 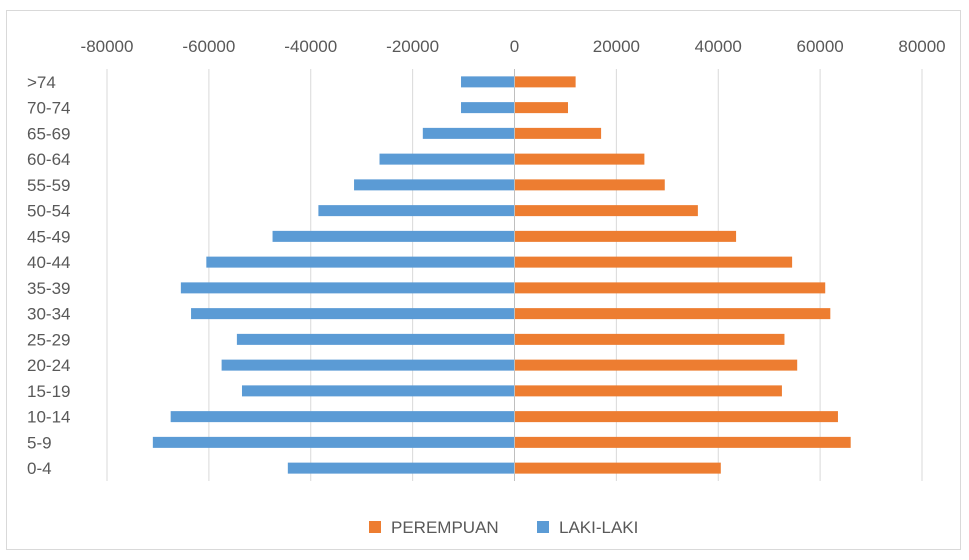 What do you see at coordinates (48, 133) in the screenshot?
I see `y-category-label: 65-69` at bounding box center [48, 133].